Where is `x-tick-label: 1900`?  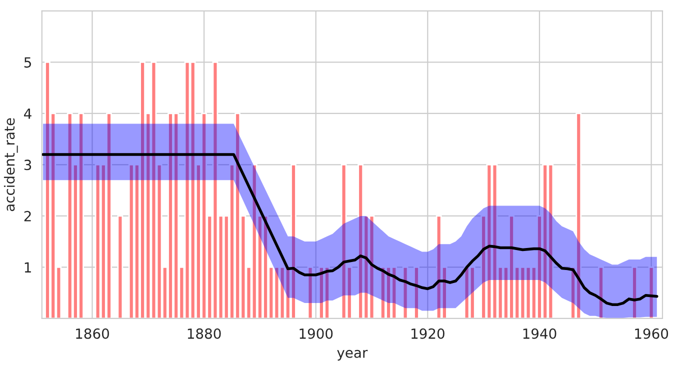
x-tick-label: 1900 is located at coordinates (316, 333).